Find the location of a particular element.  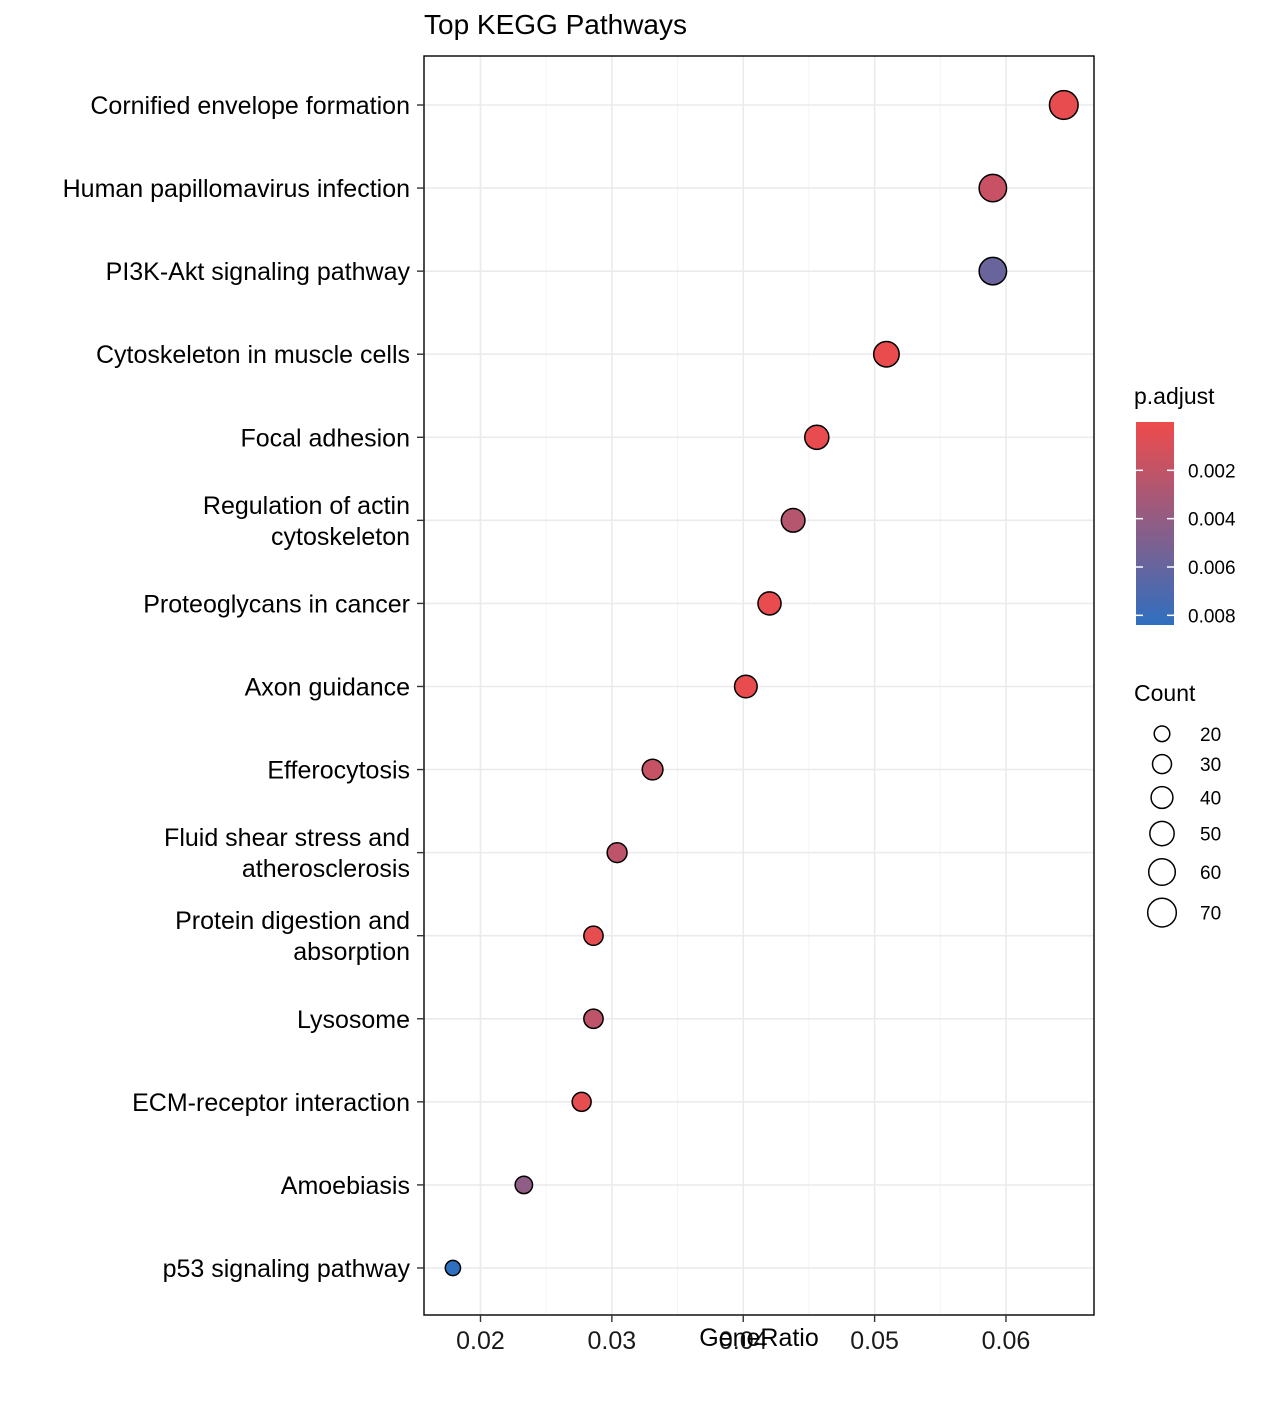

color-legend-title: p.adjust is located at coordinates (1174, 396).